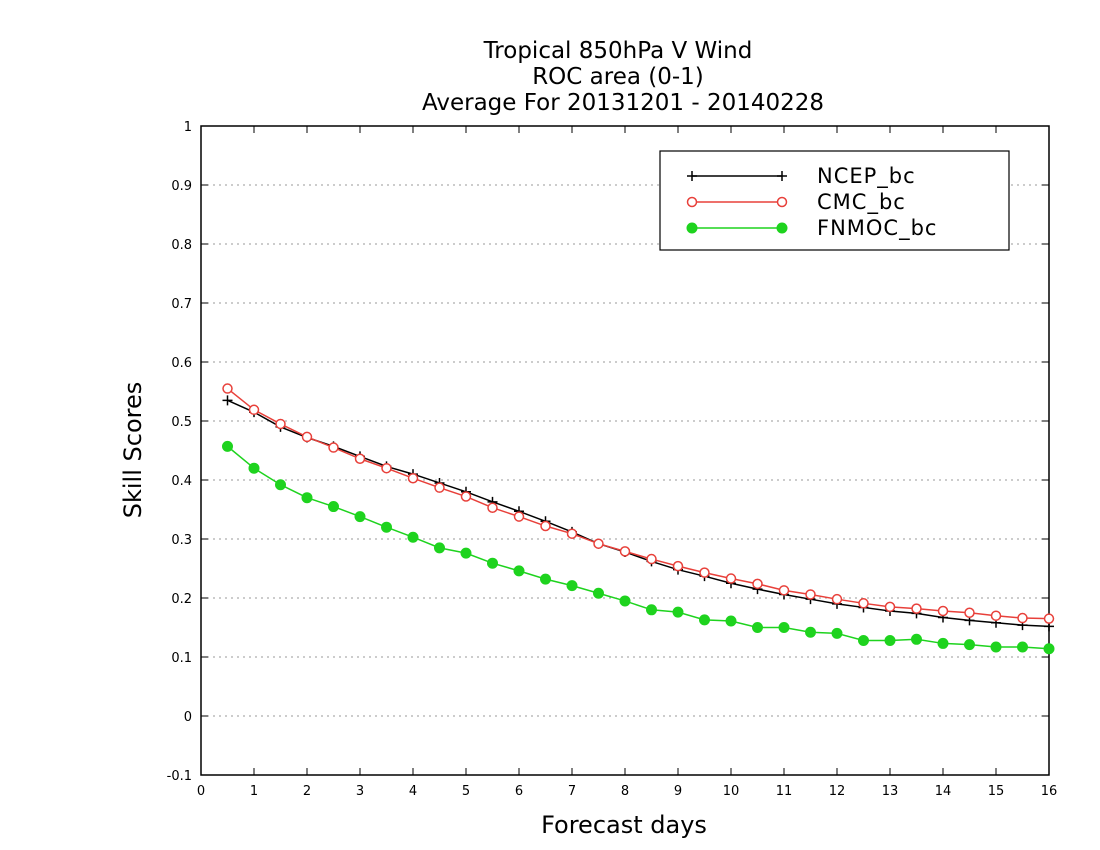 Image resolution: width=1100 pixels, height=850 pixels. What do you see at coordinates (618, 51) in the screenshot?
I see `title-line-1: Tropical 850hPa V Wind` at bounding box center [618, 51].